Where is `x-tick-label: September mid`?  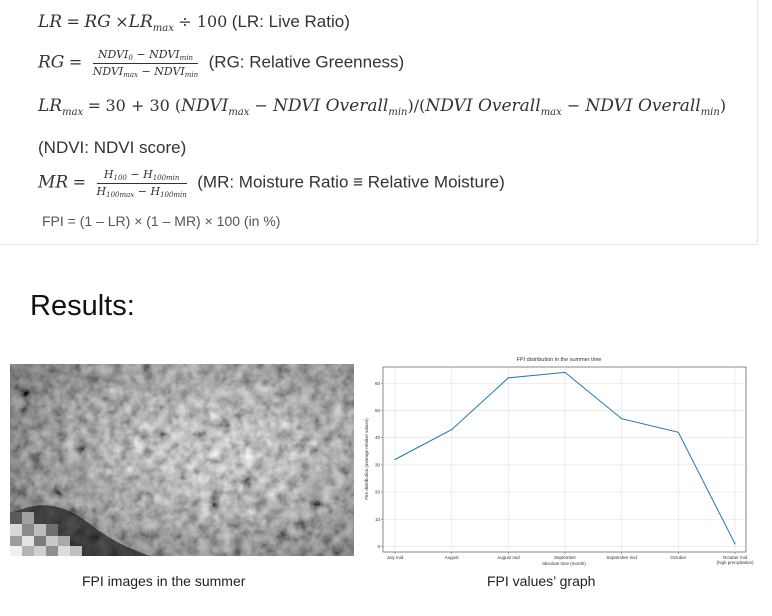
x-tick-label: September mid is located at coordinates (621, 557).